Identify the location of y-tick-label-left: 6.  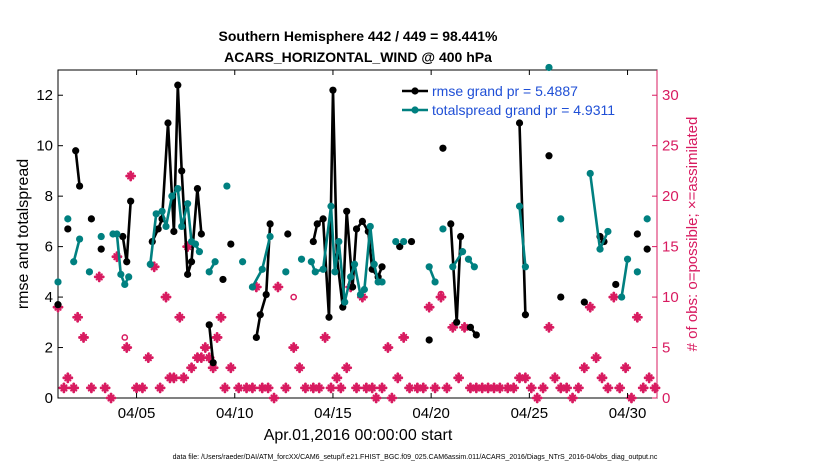
(49, 247).